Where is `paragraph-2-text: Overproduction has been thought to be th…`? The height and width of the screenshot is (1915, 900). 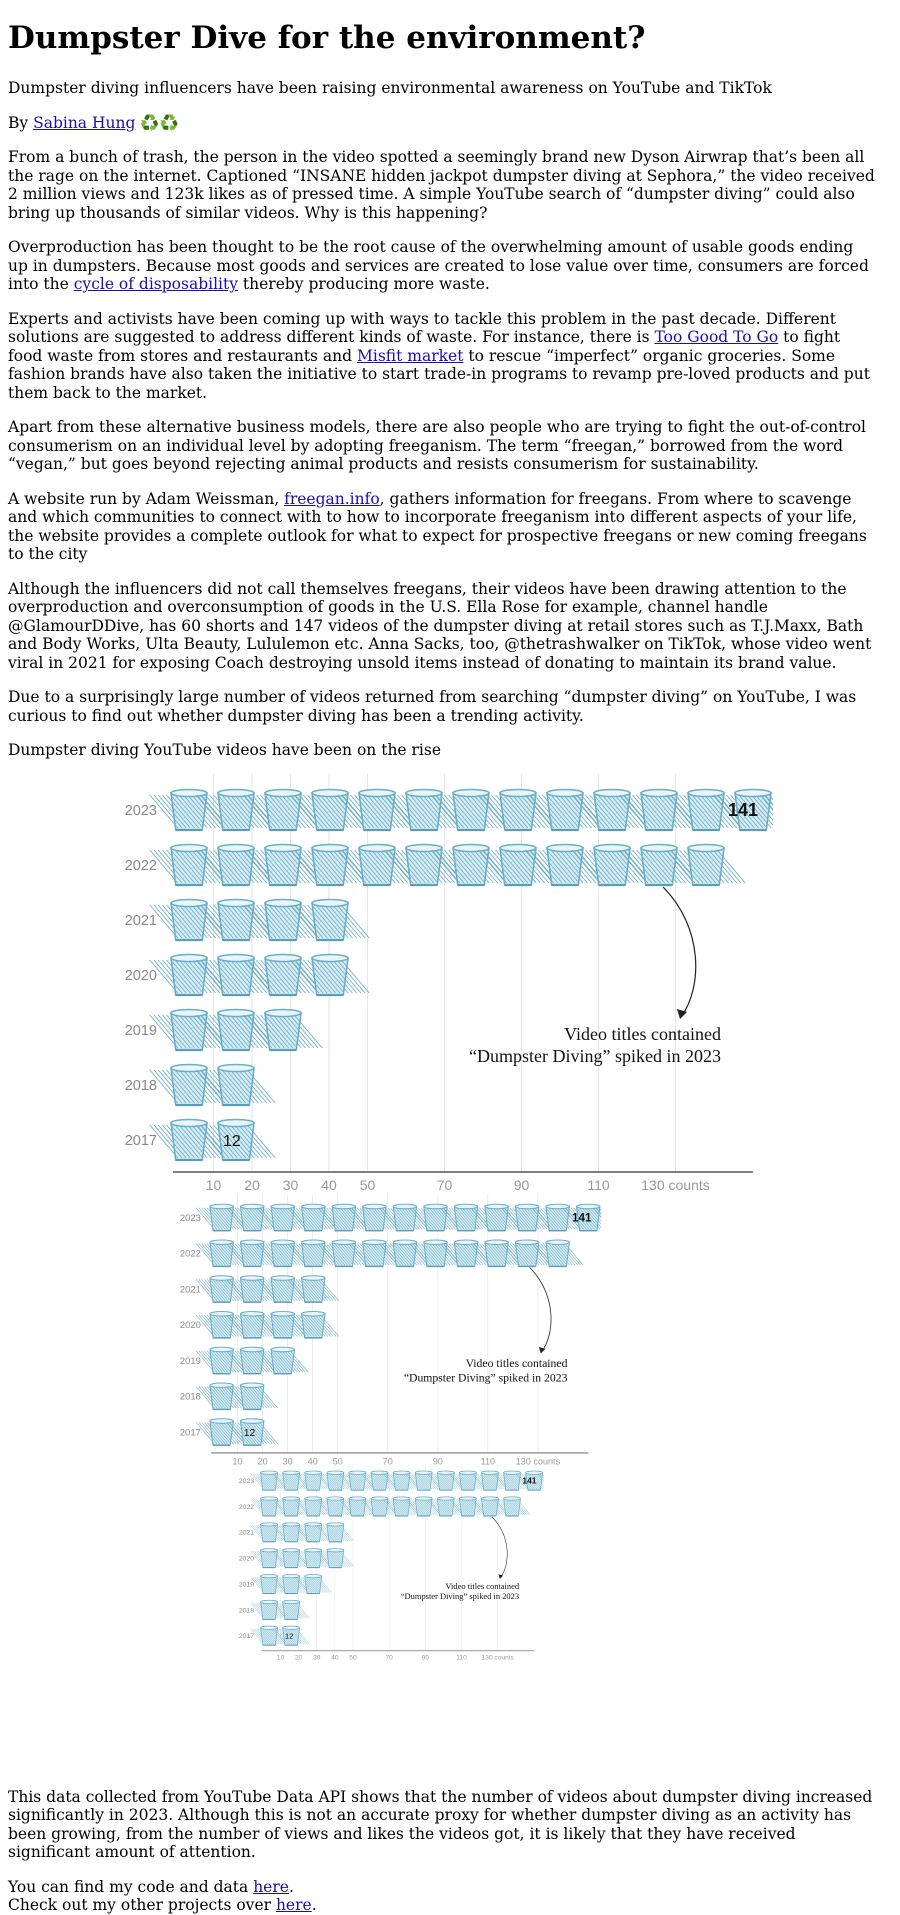
paragraph-2-text: Overproduction has been thought to be th… is located at coordinates (438, 266).